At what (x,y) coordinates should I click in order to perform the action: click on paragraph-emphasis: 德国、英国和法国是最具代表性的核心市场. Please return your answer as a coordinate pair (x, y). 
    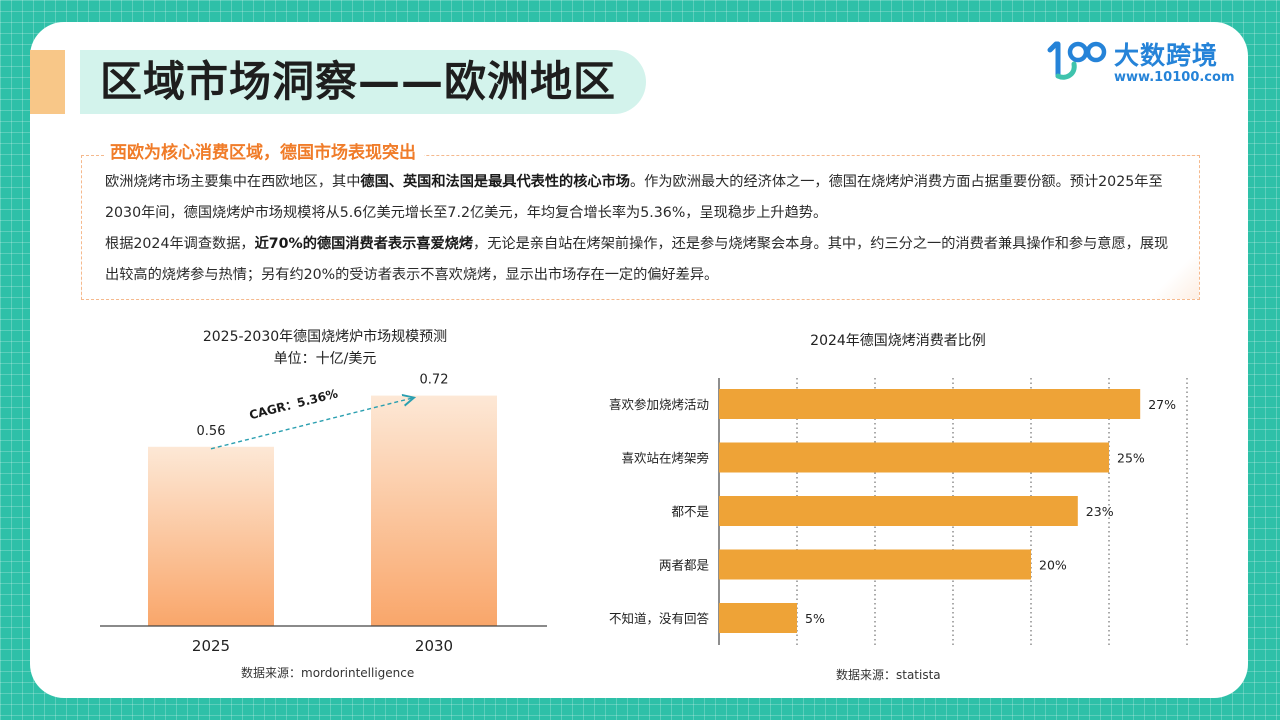
    Looking at the image, I should click on (495, 182).